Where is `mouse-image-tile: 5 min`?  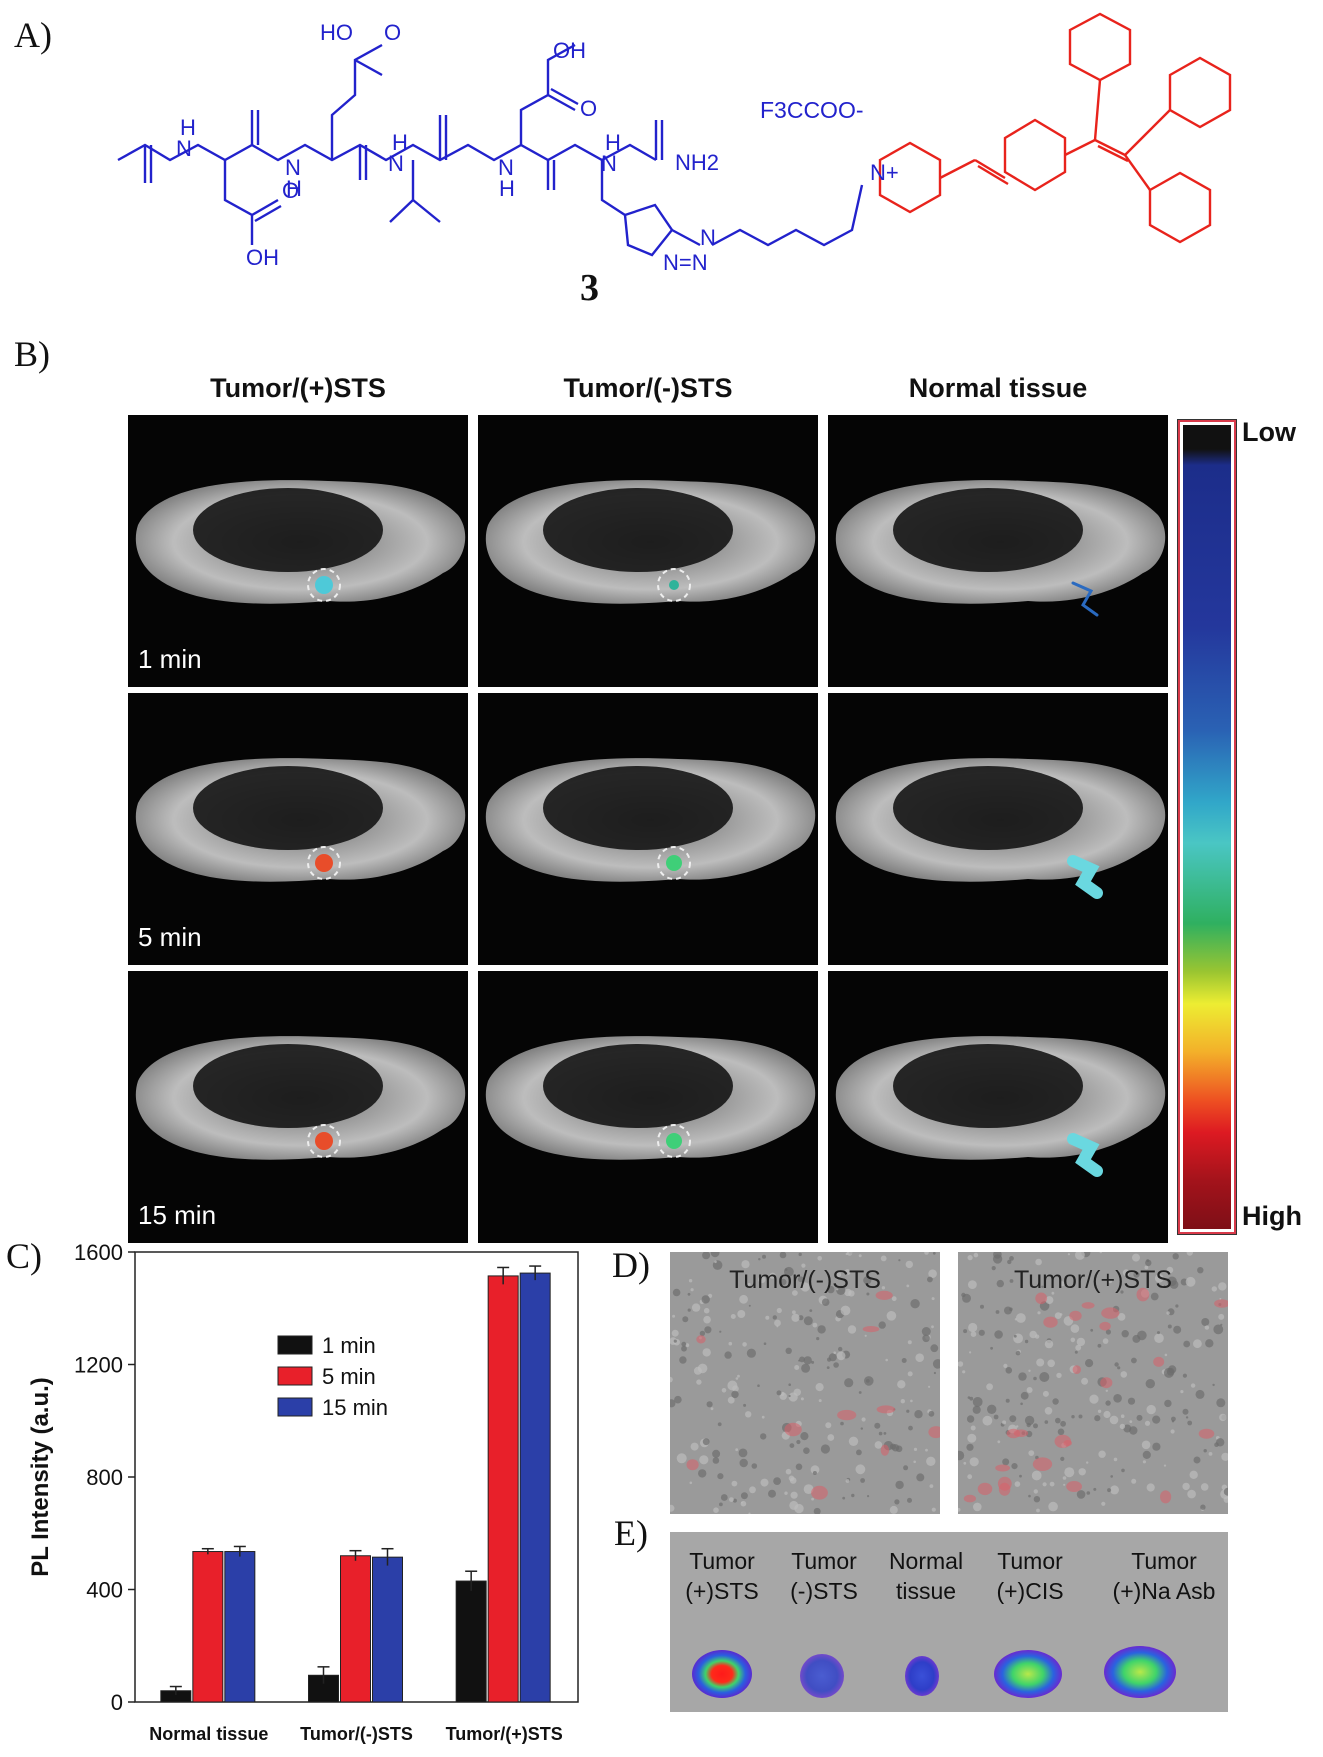 mouse-image-tile: 5 min is located at coordinates (298, 829).